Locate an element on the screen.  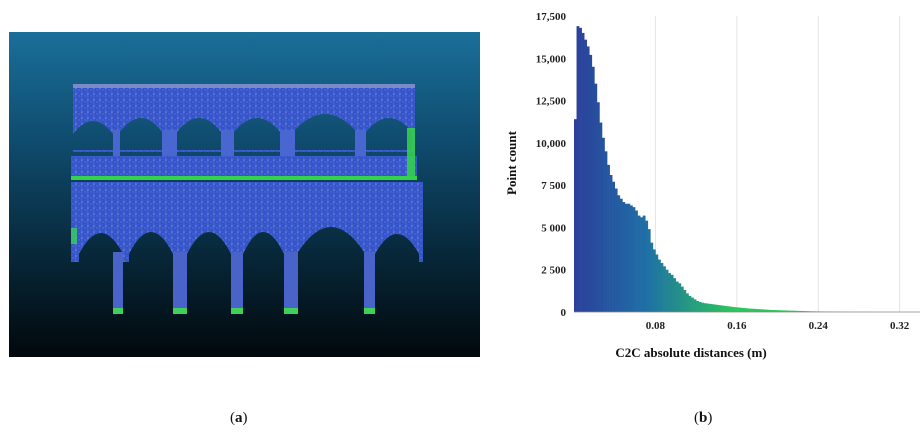
y-tick-label: 17,500 is located at coordinates (551, 17).